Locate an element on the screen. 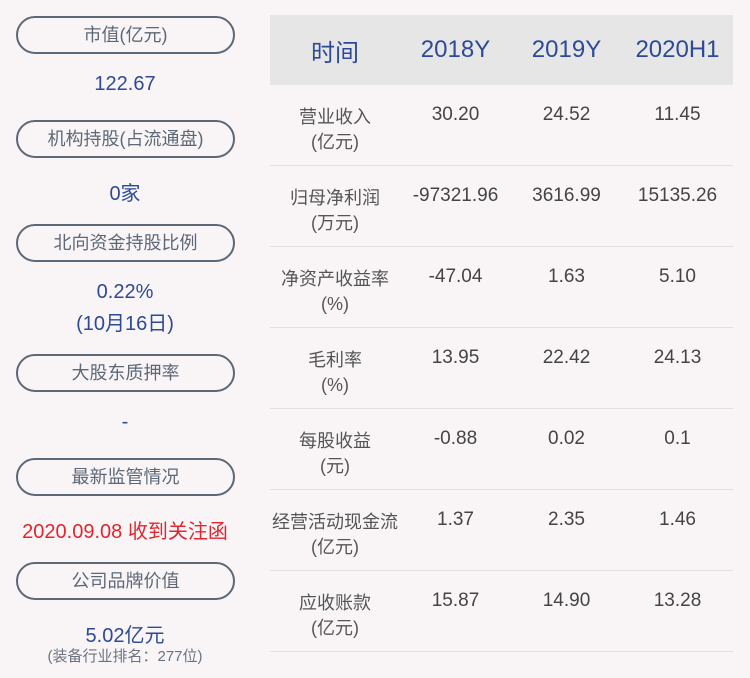 This screenshot has width=750, height=678. table-cell: 5.10 is located at coordinates (677, 276).